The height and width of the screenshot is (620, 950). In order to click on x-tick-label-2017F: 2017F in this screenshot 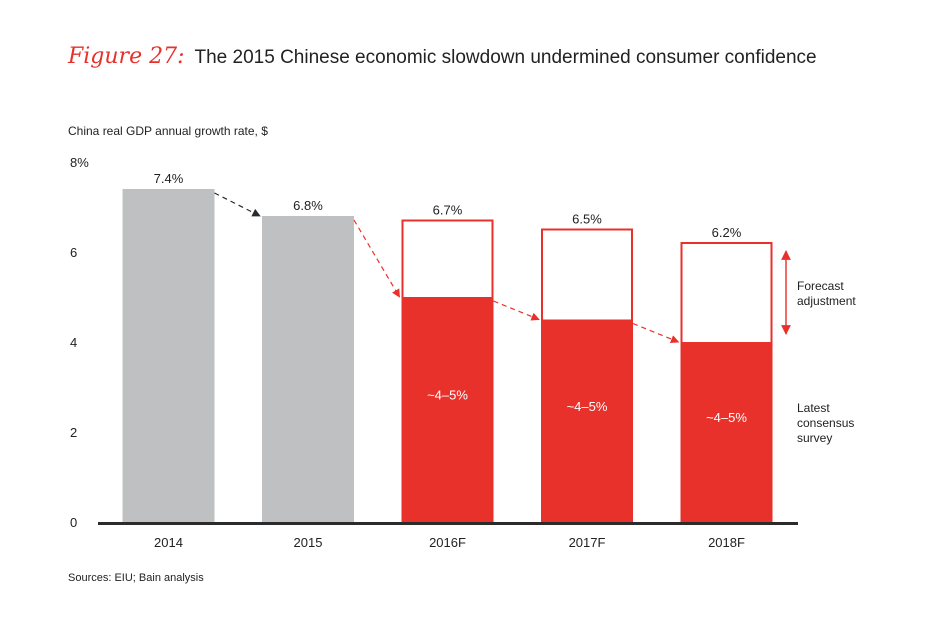, I will do `click(587, 542)`.